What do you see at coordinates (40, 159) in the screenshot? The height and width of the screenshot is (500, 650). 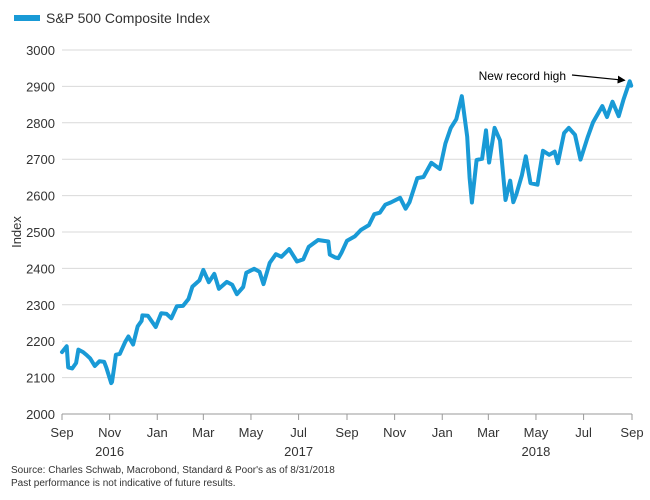 I see `y-tick-label: 2700` at bounding box center [40, 159].